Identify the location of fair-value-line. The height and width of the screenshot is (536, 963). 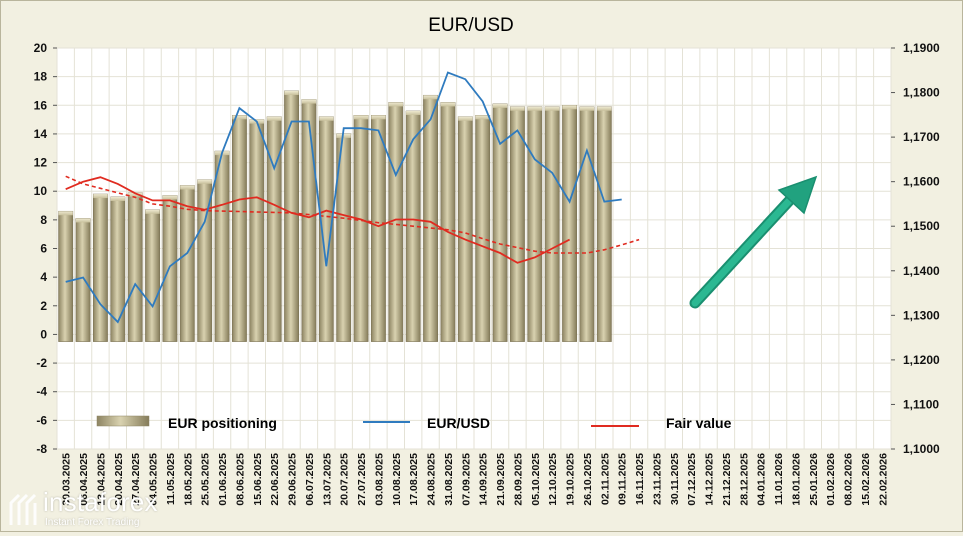
(318, 220).